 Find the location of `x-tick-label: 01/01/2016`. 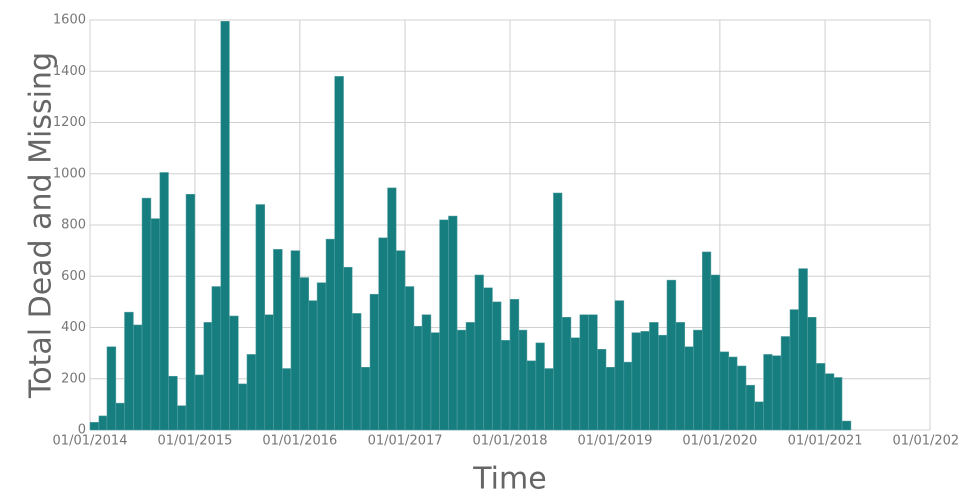

x-tick-label: 01/01/2016 is located at coordinates (299, 441).